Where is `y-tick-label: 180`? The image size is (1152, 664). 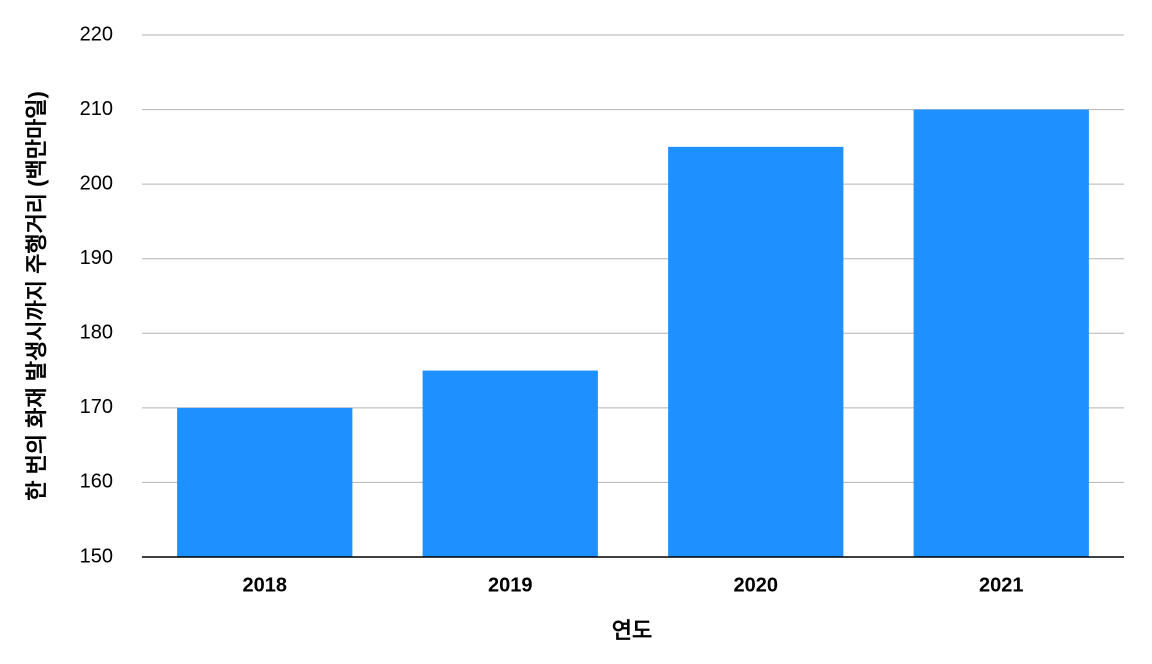
y-tick-label: 180 is located at coordinates (96, 333).